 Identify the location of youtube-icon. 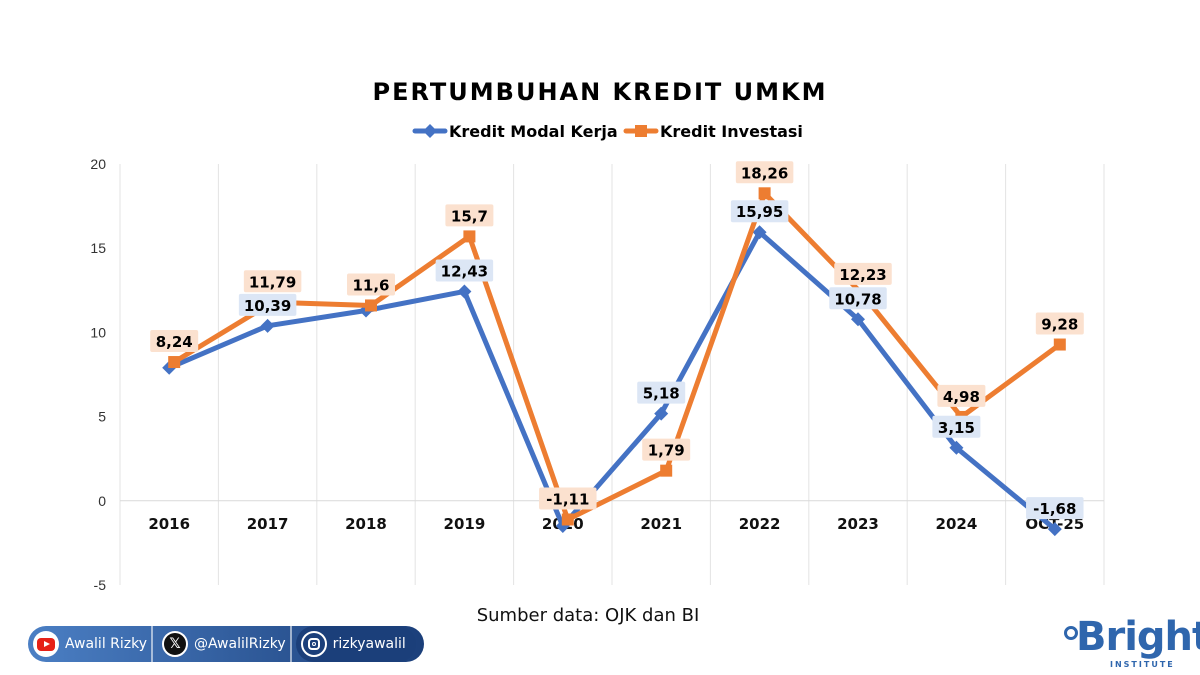
(46, 644).